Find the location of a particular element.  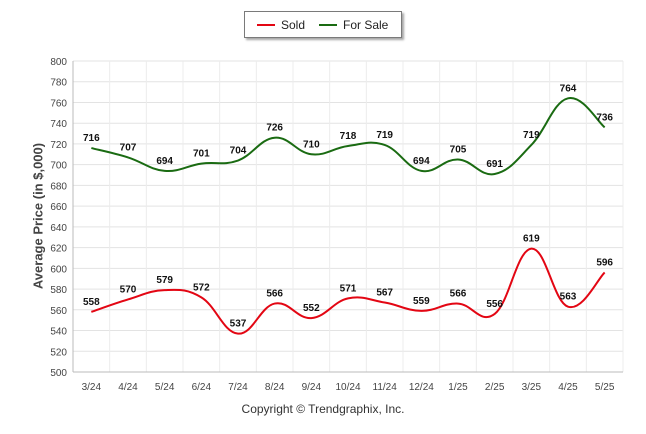

y-tick-label: 620 is located at coordinates (58, 249).